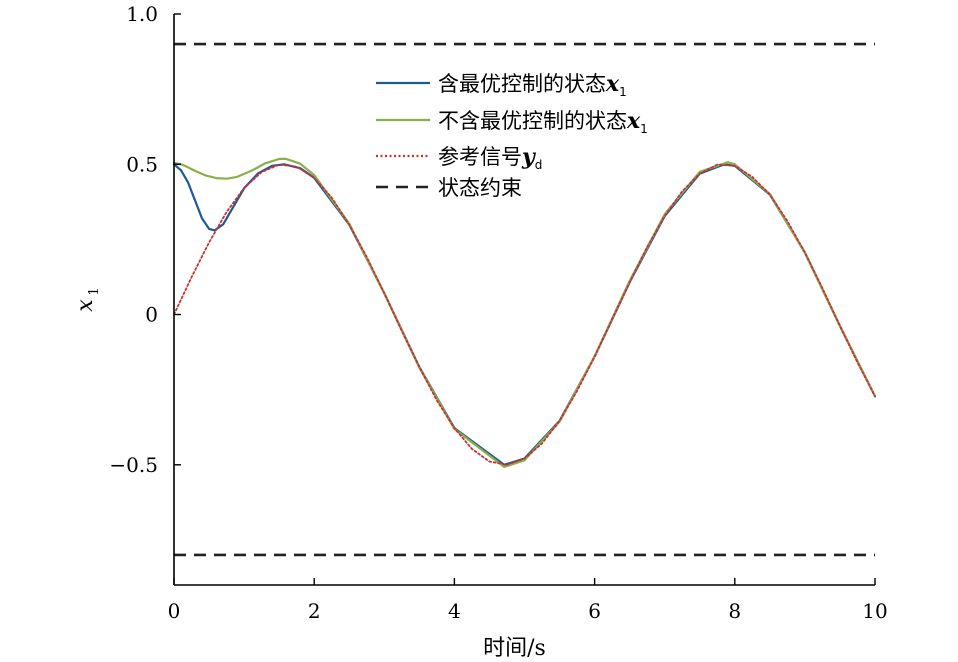 This screenshot has width=958, height=662. What do you see at coordinates (151, 315) in the screenshot?
I see `y-tick-label: 0` at bounding box center [151, 315].